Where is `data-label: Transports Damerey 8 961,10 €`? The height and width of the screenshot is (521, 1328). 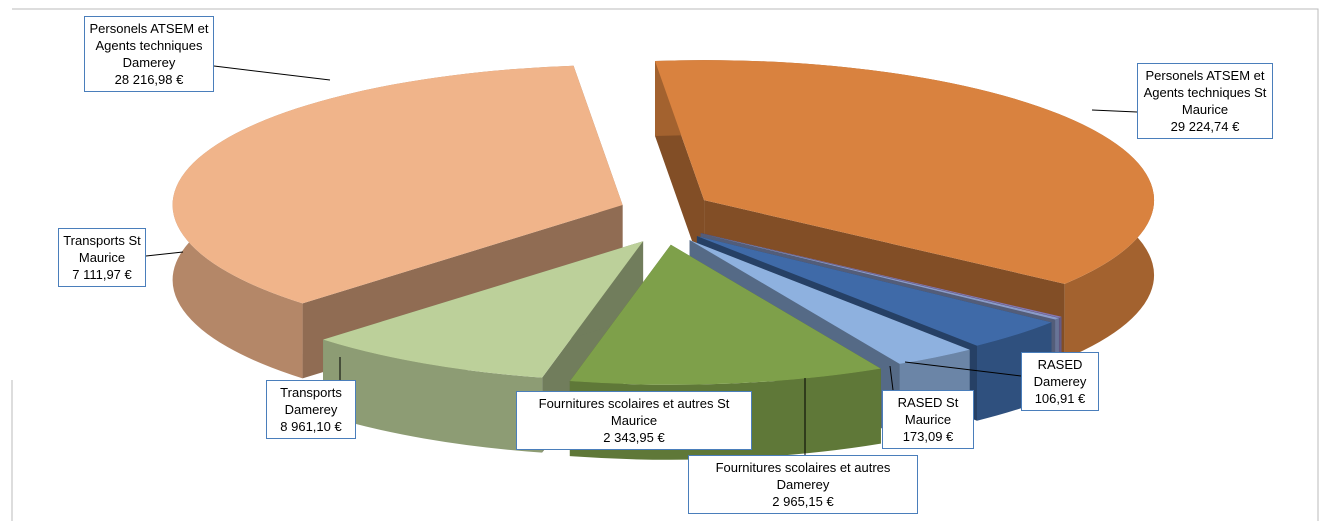 data-label: Transports Damerey 8 961,10 € is located at coordinates (311, 409).